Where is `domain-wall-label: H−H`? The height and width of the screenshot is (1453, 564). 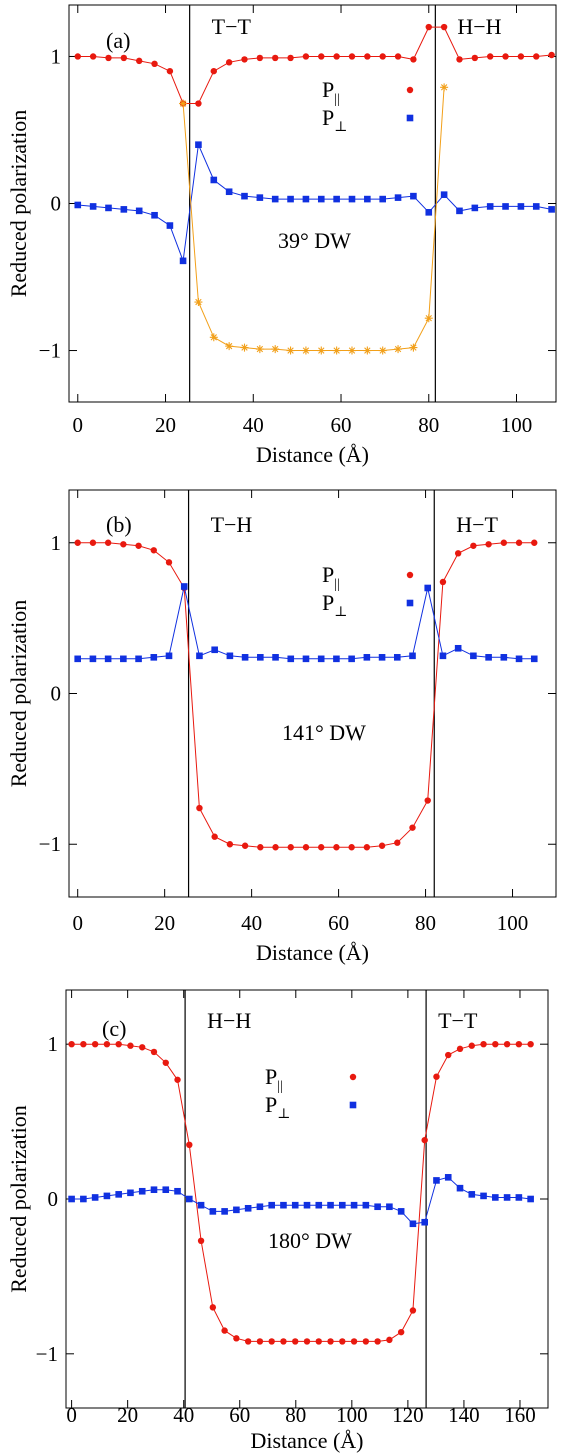 domain-wall-label: H−H is located at coordinates (479, 26).